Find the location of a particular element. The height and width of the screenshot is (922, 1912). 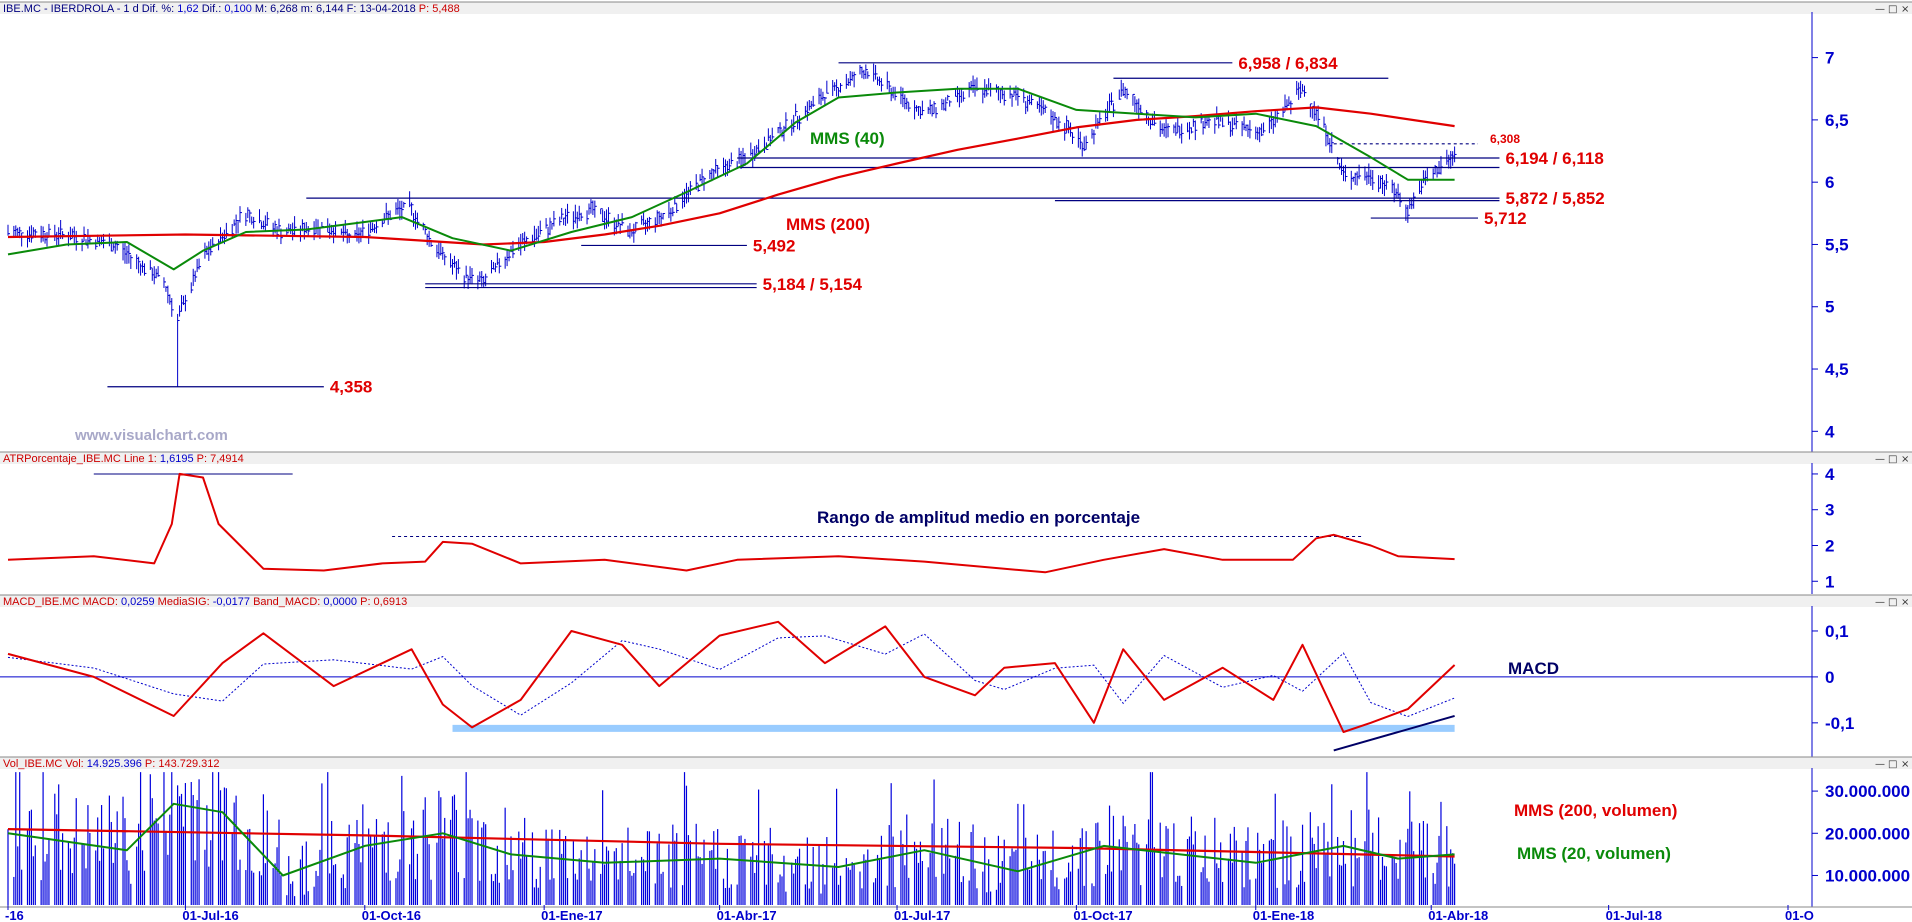

price-y-tick-label: 7 is located at coordinates (1829, 58).